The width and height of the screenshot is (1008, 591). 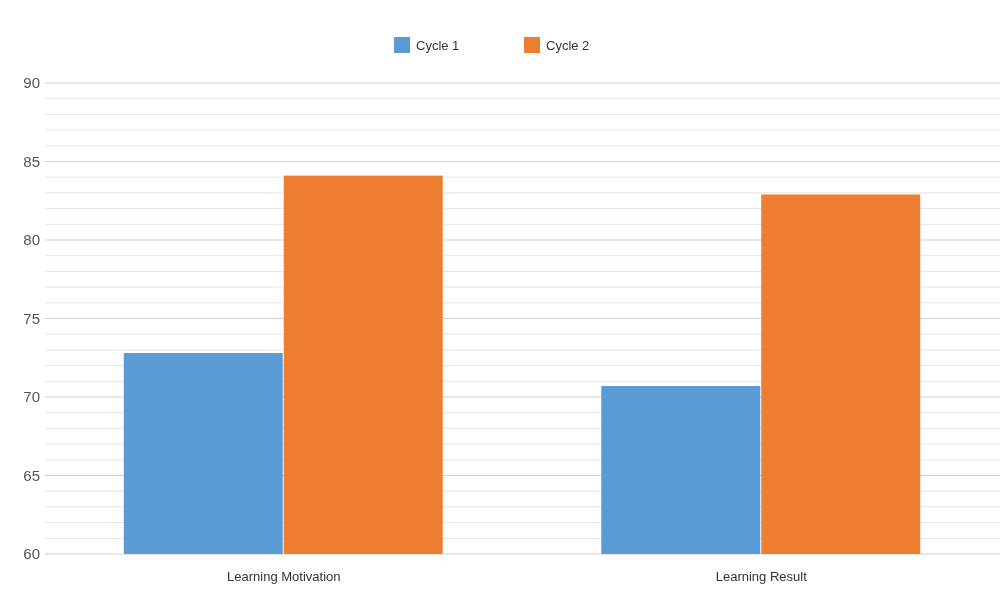 What do you see at coordinates (568, 45) in the screenshot?
I see `legend-label: Cycle 2` at bounding box center [568, 45].